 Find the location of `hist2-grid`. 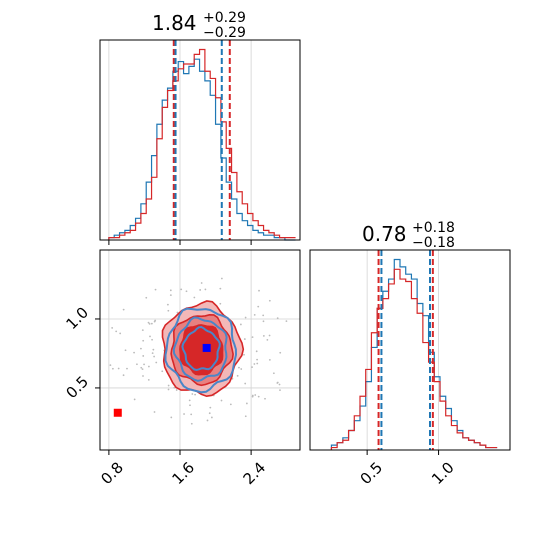

hist2-grid is located at coordinates (402, 350).